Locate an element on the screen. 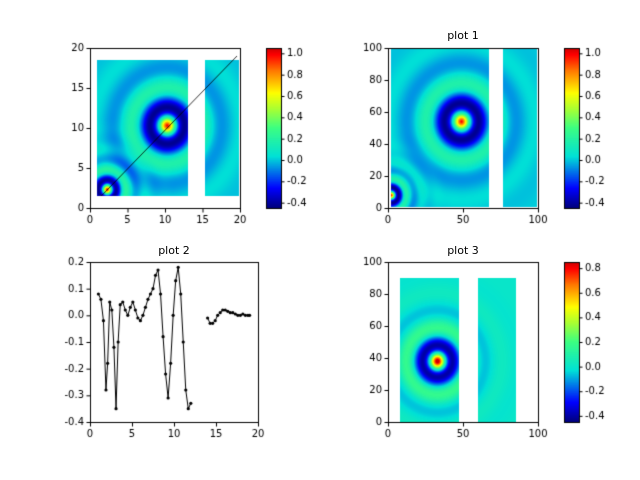 The height and width of the screenshot is (480, 640). plot3-title: plot 3 is located at coordinates (463, 250).